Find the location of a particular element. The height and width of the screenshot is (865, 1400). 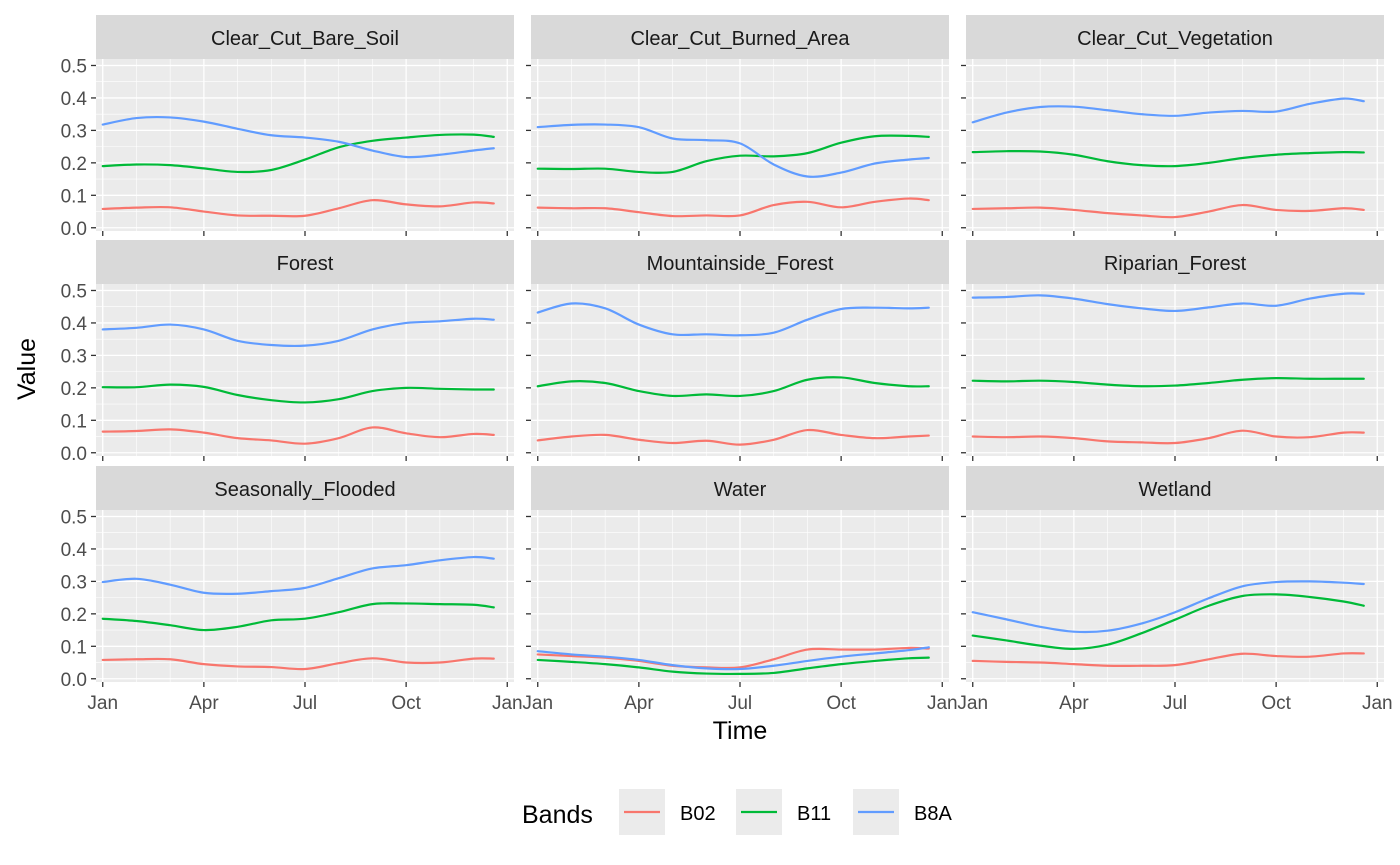

facet-mountainside-forest: Mountainside_Forest is located at coordinates (740, 348).